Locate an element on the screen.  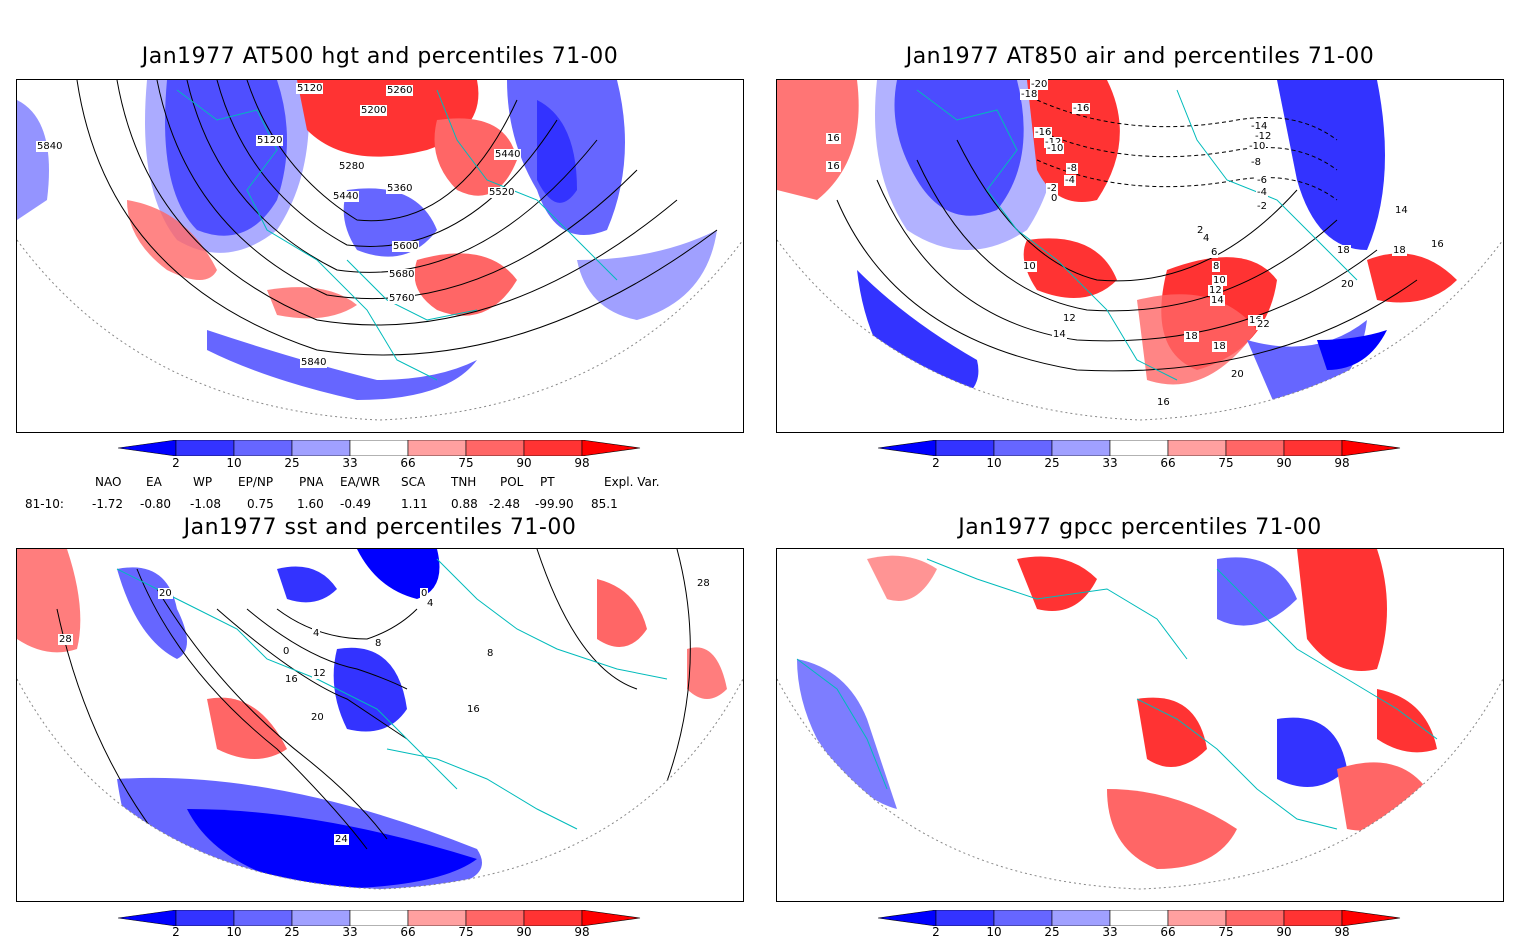
contour-label: -14 is located at coordinates (1259, 126).